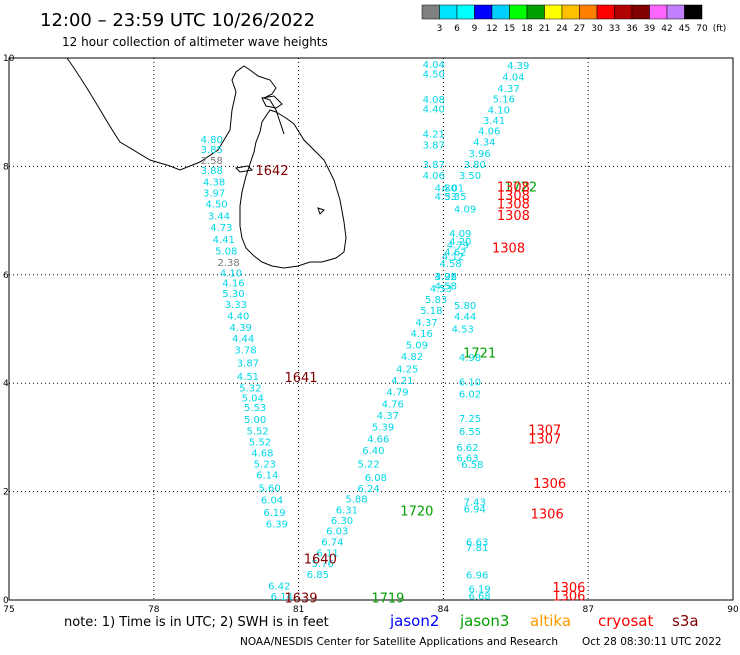 Image resolution: width=740 pixels, height=655 pixels. Describe the element at coordinates (475, 509) in the screenshot. I see `swh-value: 6.94` at that location.